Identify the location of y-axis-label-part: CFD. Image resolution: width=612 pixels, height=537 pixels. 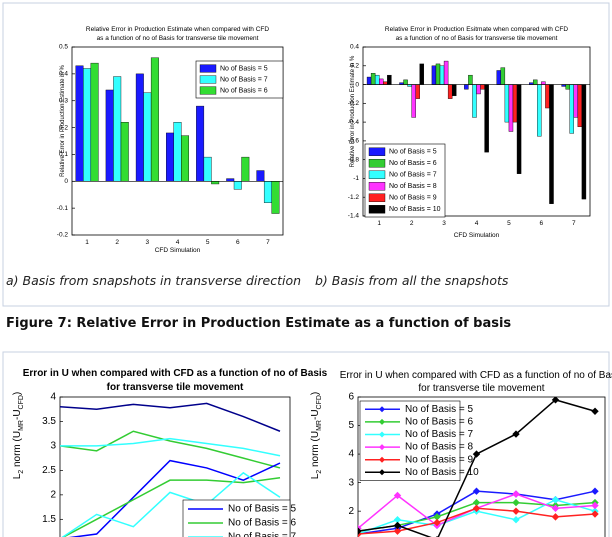
(21, 402).